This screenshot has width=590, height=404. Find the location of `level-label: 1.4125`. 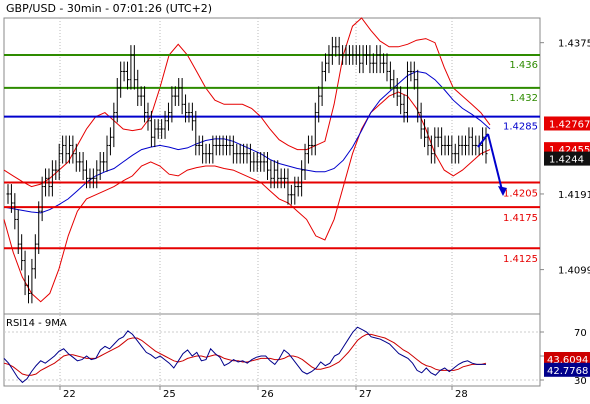

level-label: 1.4125 is located at coordinates (520, 259).